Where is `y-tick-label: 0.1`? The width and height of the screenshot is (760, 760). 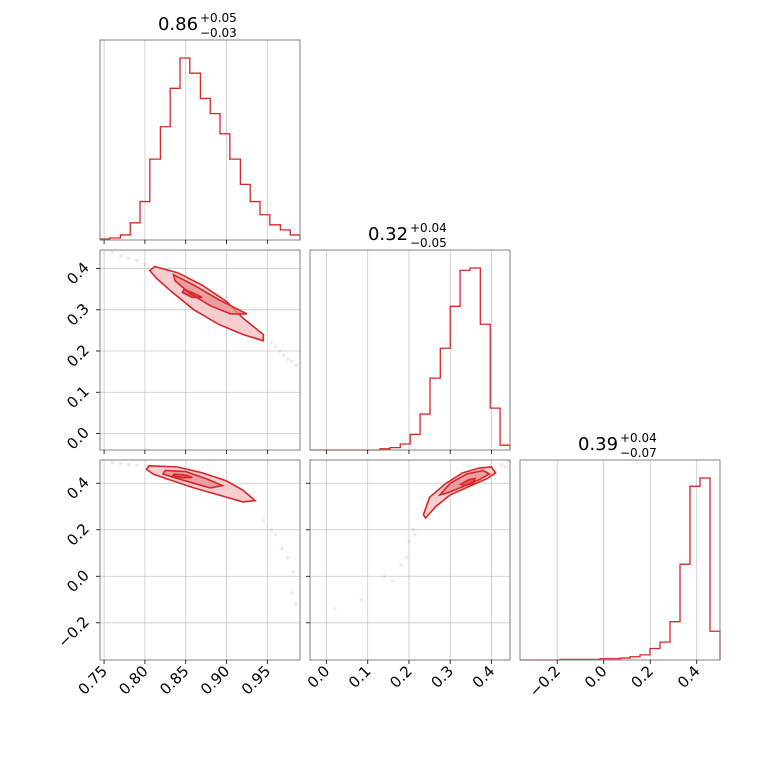 y-tick-label: 0.1 is located at coordinates (78, 397).